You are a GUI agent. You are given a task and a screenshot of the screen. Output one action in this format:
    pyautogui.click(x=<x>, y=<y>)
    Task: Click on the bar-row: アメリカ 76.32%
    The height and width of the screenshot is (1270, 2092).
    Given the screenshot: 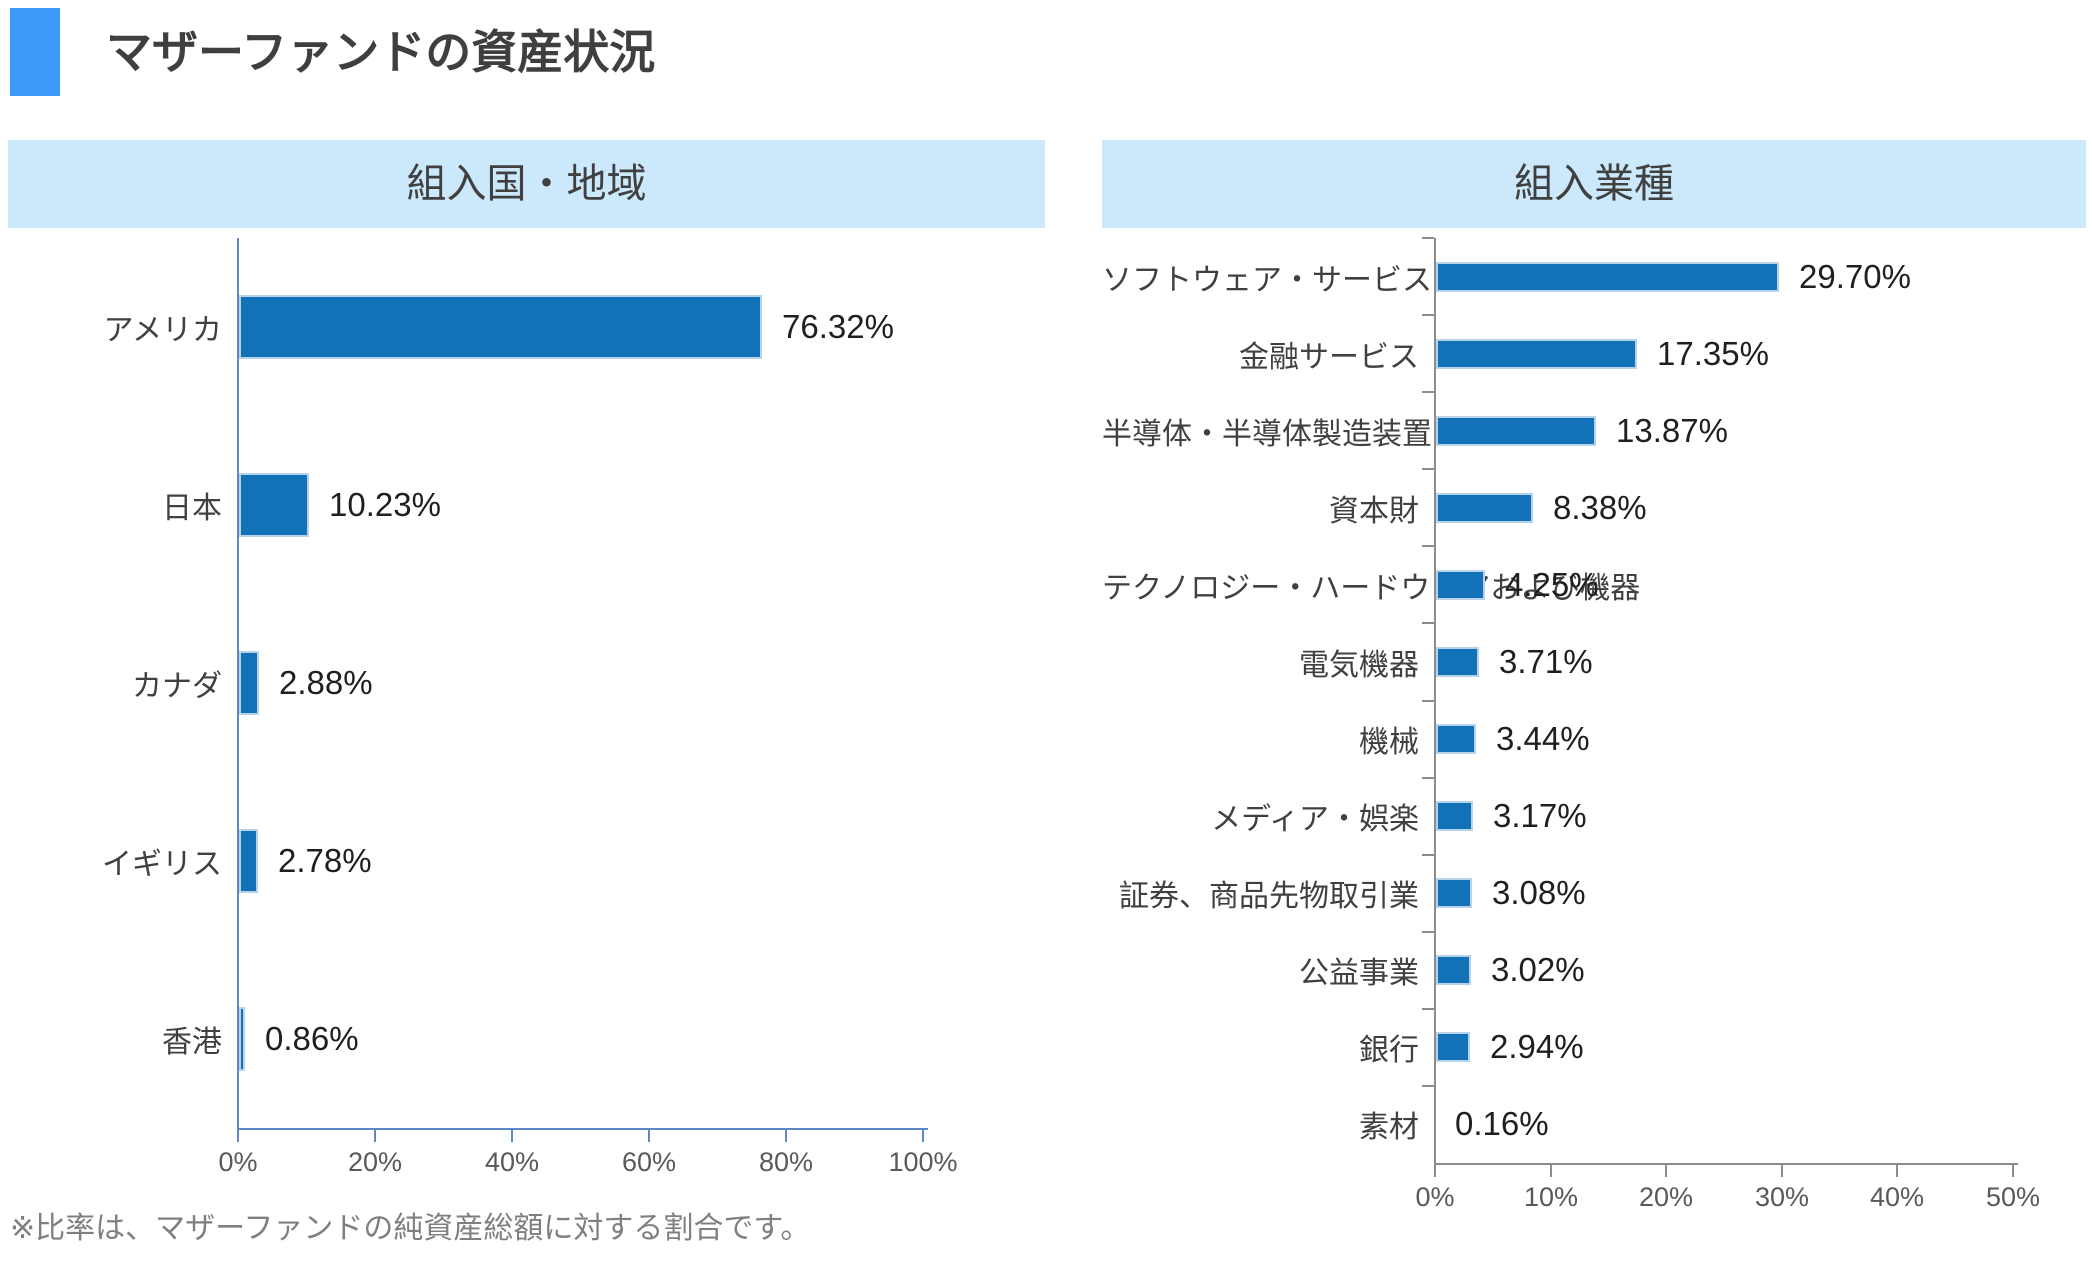 What is the action you would take?
    pyautogui.click(x=526, y=327)
    